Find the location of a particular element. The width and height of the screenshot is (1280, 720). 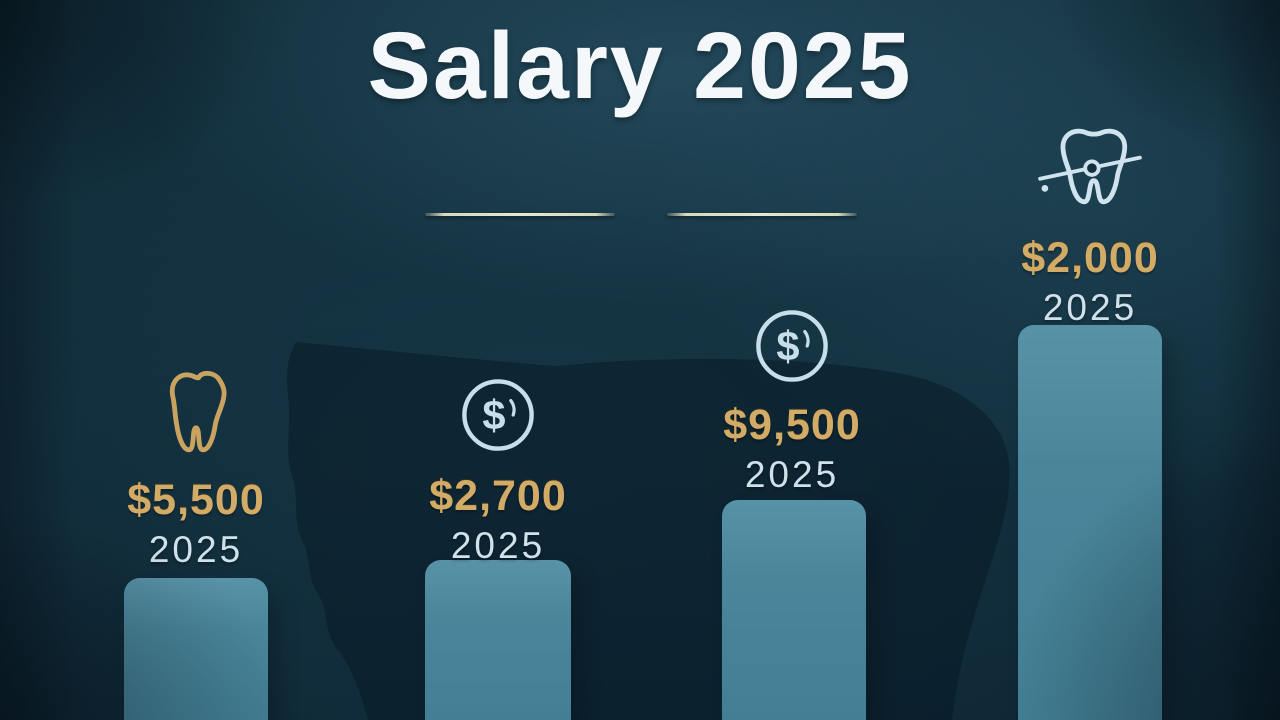

page-title: Salary 2025 is located at coordinates (640, 66).